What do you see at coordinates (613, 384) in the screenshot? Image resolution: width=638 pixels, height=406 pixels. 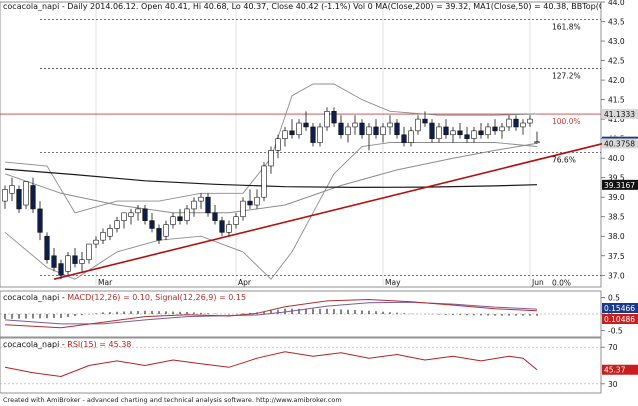 I see `y-tick-label: 30` at bounding box center [613, 384].